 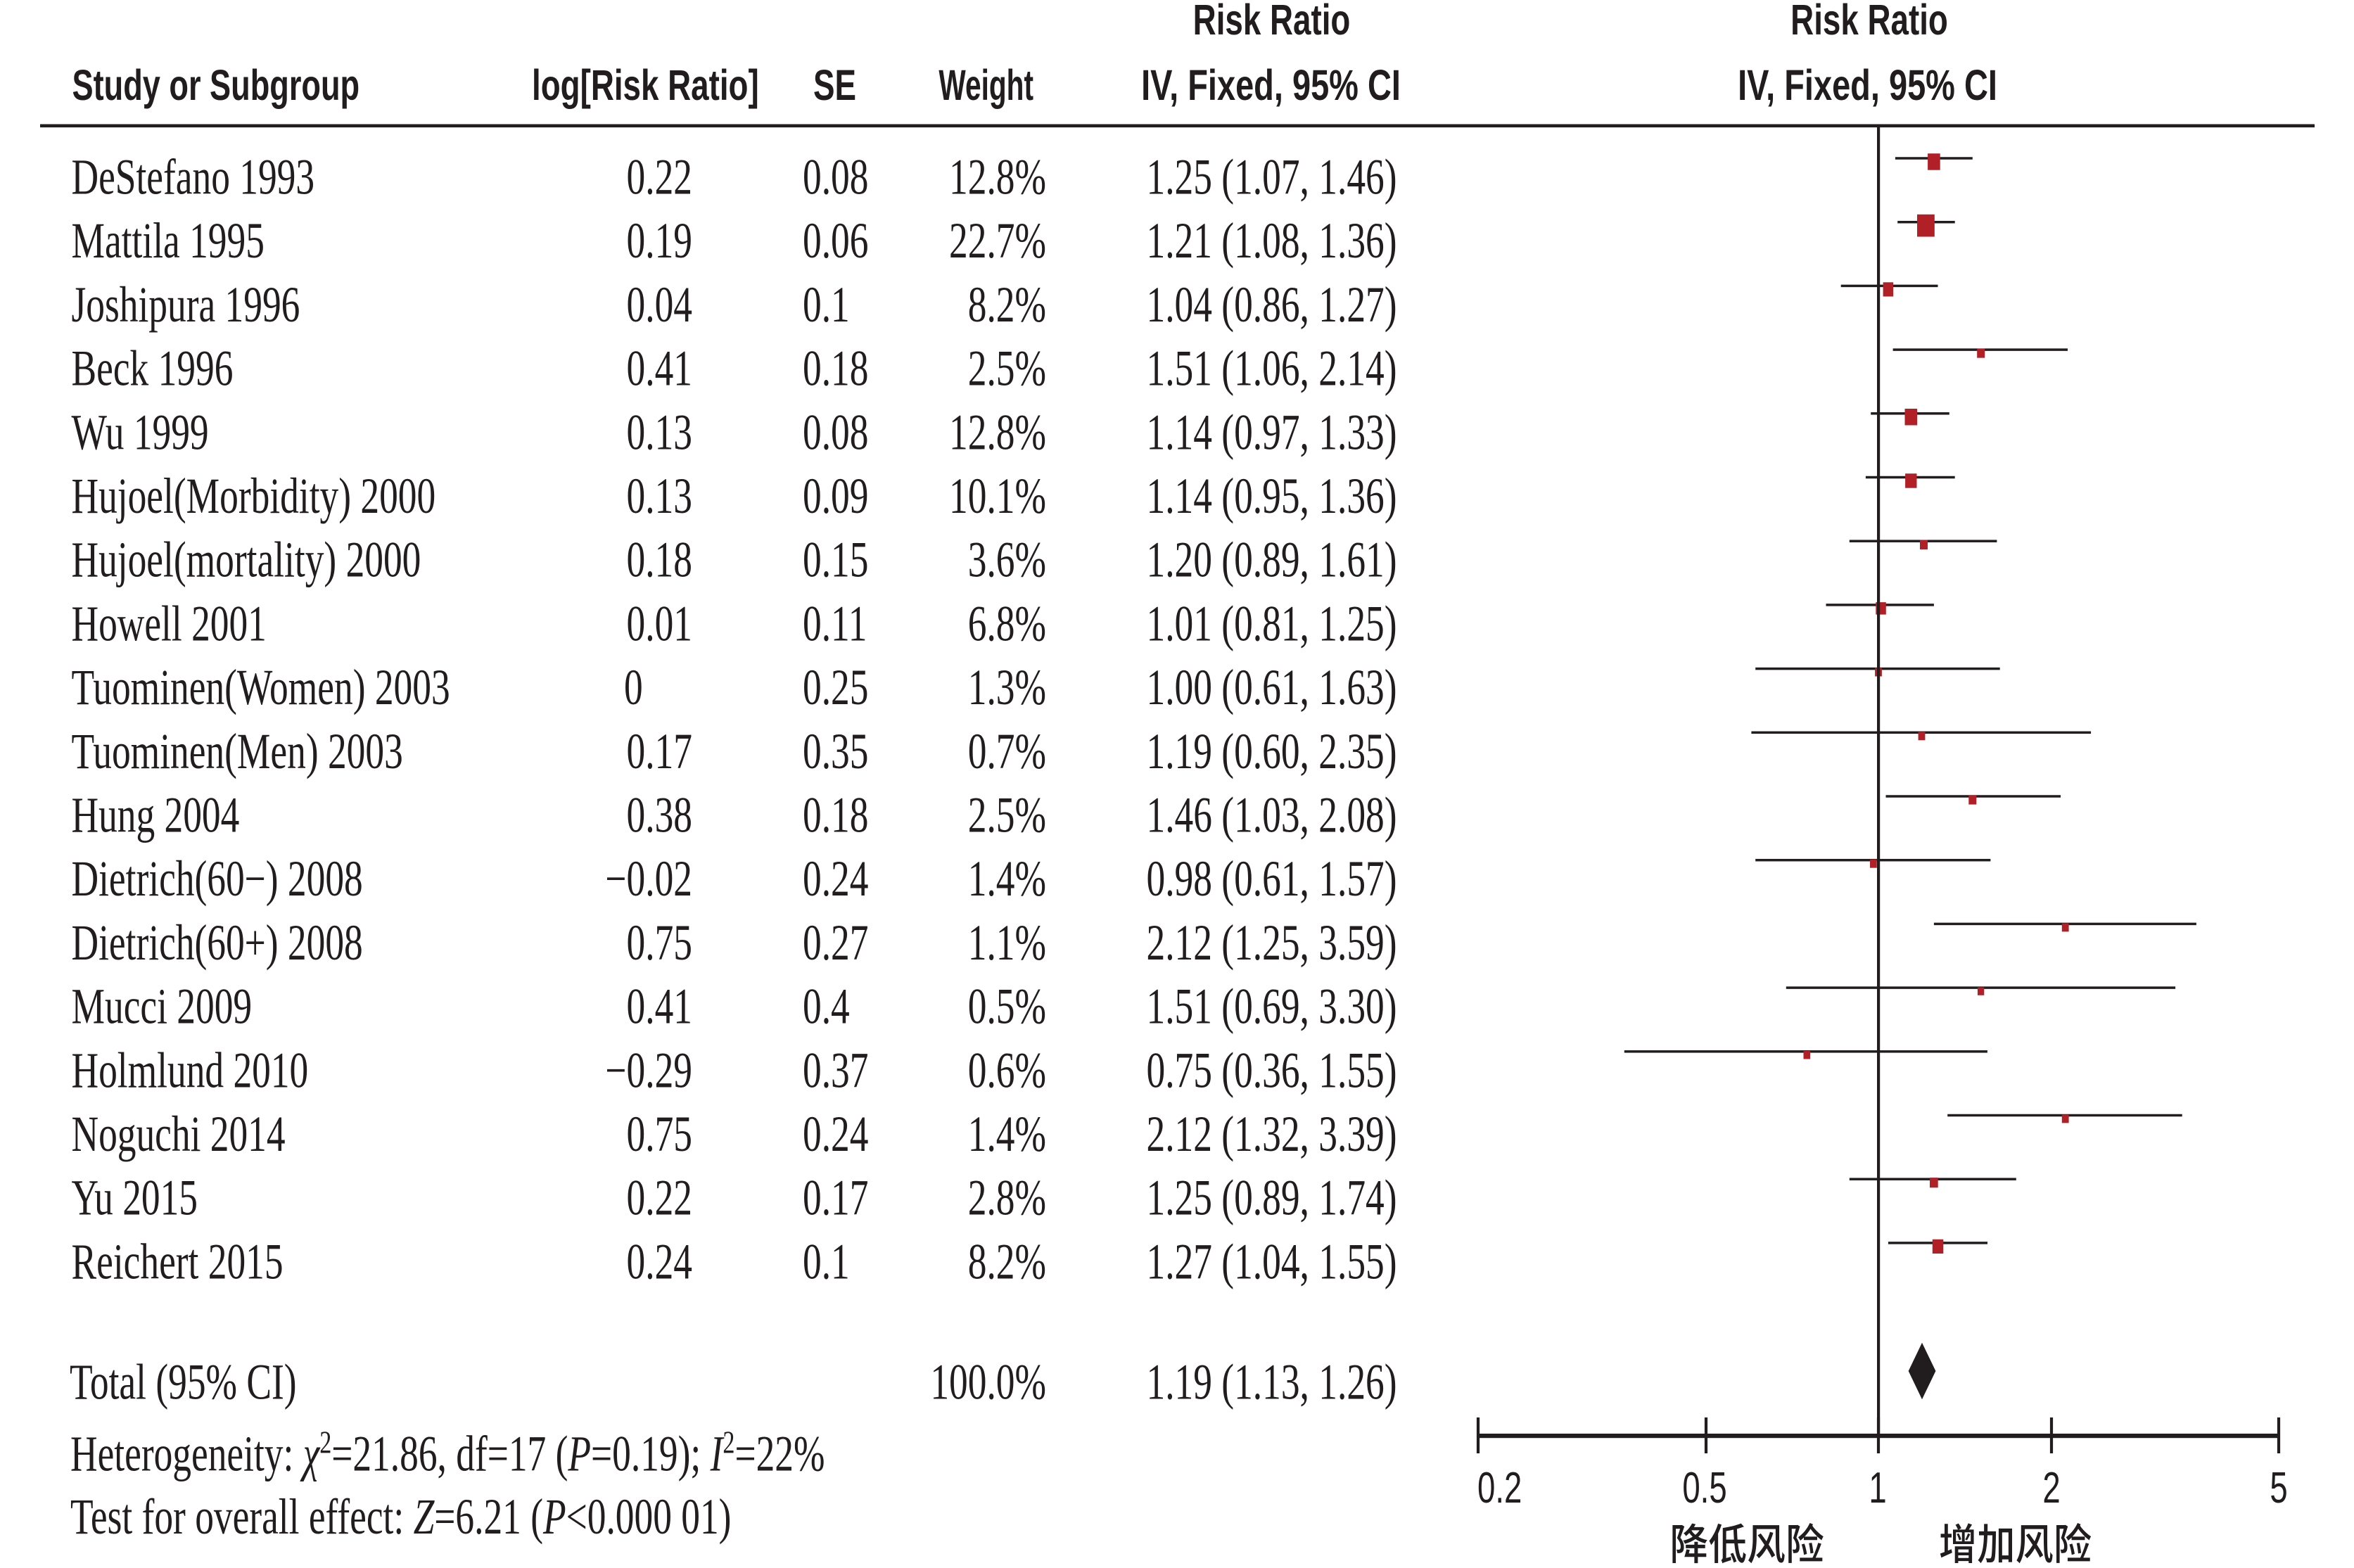 I want to click on svg-text: 0.11, so click(x=835, y=624).